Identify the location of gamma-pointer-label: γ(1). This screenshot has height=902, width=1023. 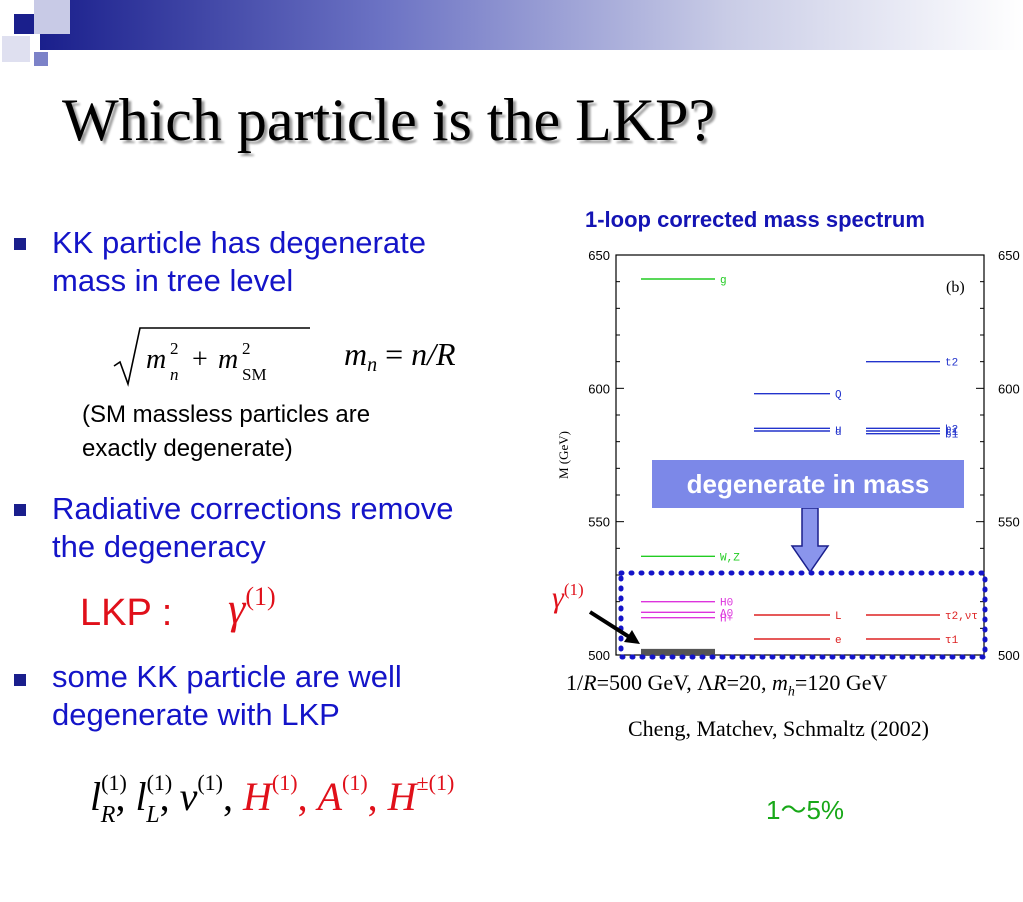
(568, 597).